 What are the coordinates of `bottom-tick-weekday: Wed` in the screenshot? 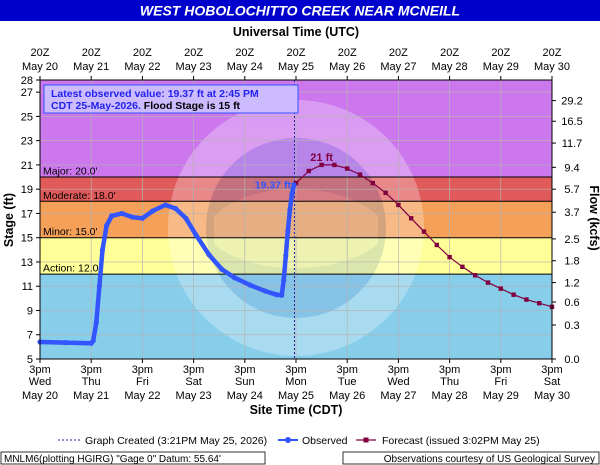 It's located at (398, 382).